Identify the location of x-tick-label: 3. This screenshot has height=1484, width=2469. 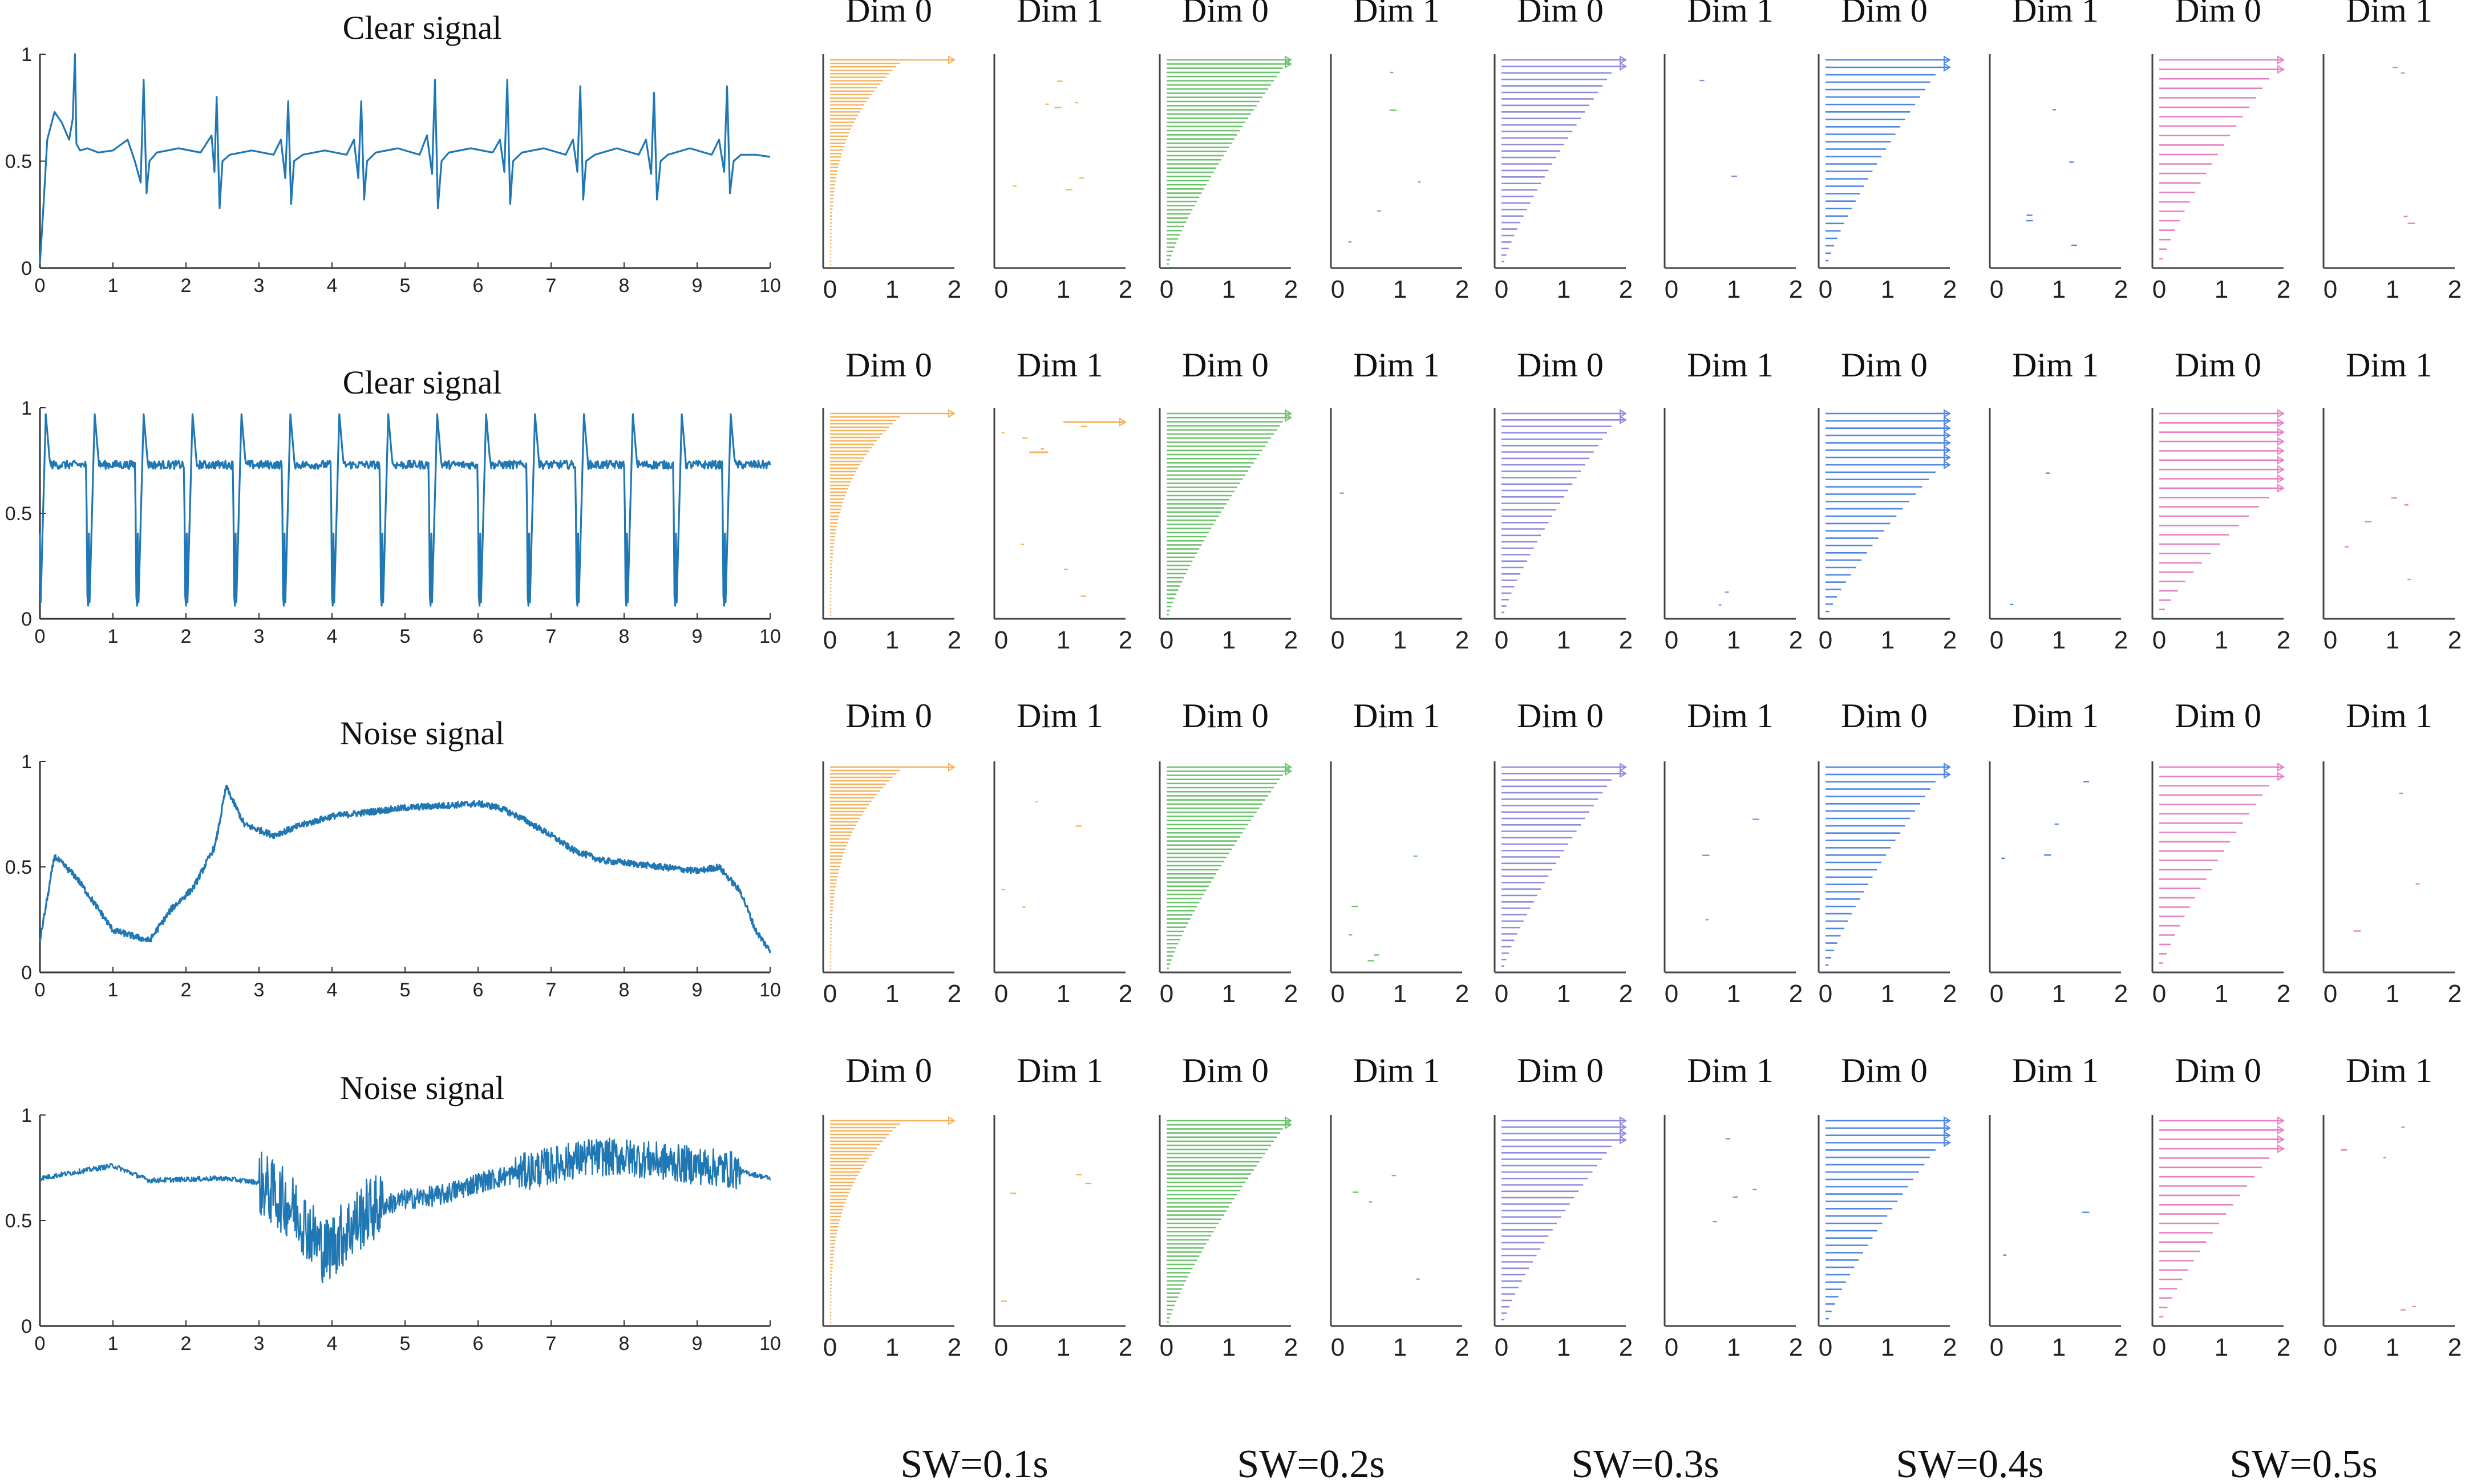
(259, 990).